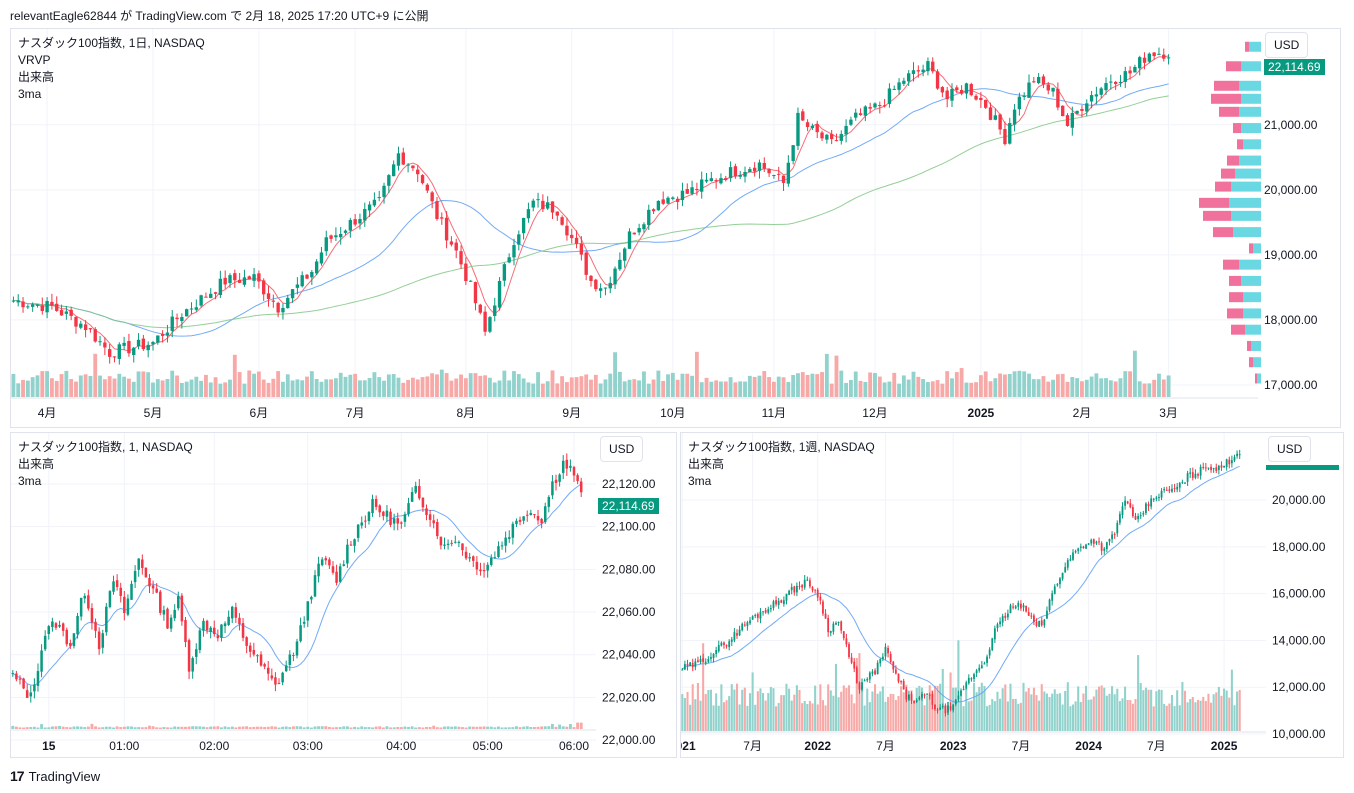 This screenshot has width=1354, height=793. I want to click on tradingview-footer: 17 TradingView, so click(55, 776).